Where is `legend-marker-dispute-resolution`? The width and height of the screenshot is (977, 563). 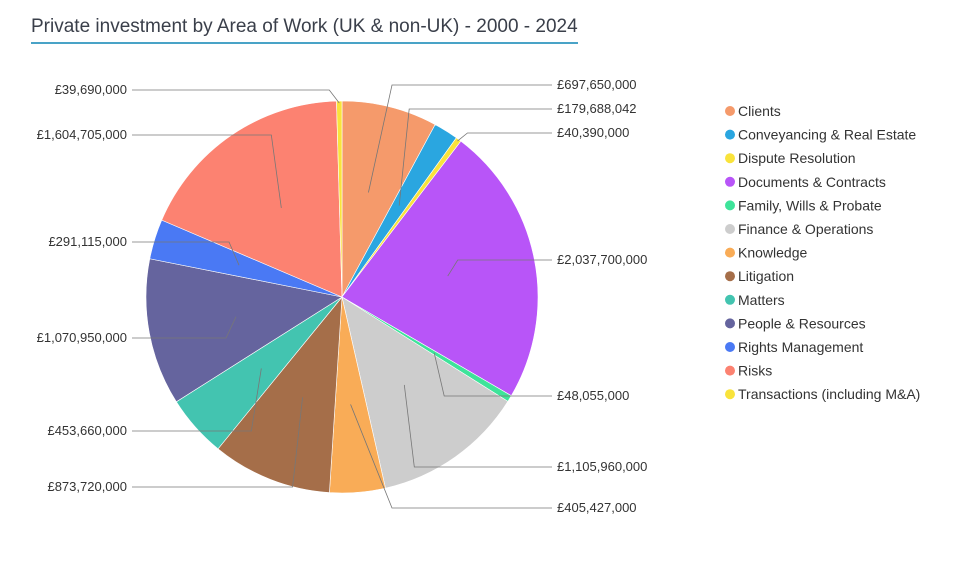 legend-marker-dispute-resolution is located at coordinates (730, 158).